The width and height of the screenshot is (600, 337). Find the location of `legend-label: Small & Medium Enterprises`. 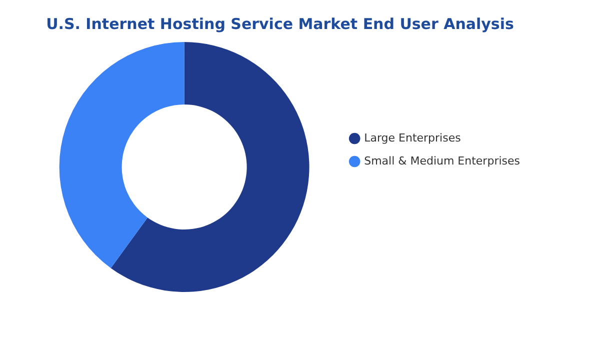

legend-label: Small & Medium Enterprises is located at coordinates (442, 161).